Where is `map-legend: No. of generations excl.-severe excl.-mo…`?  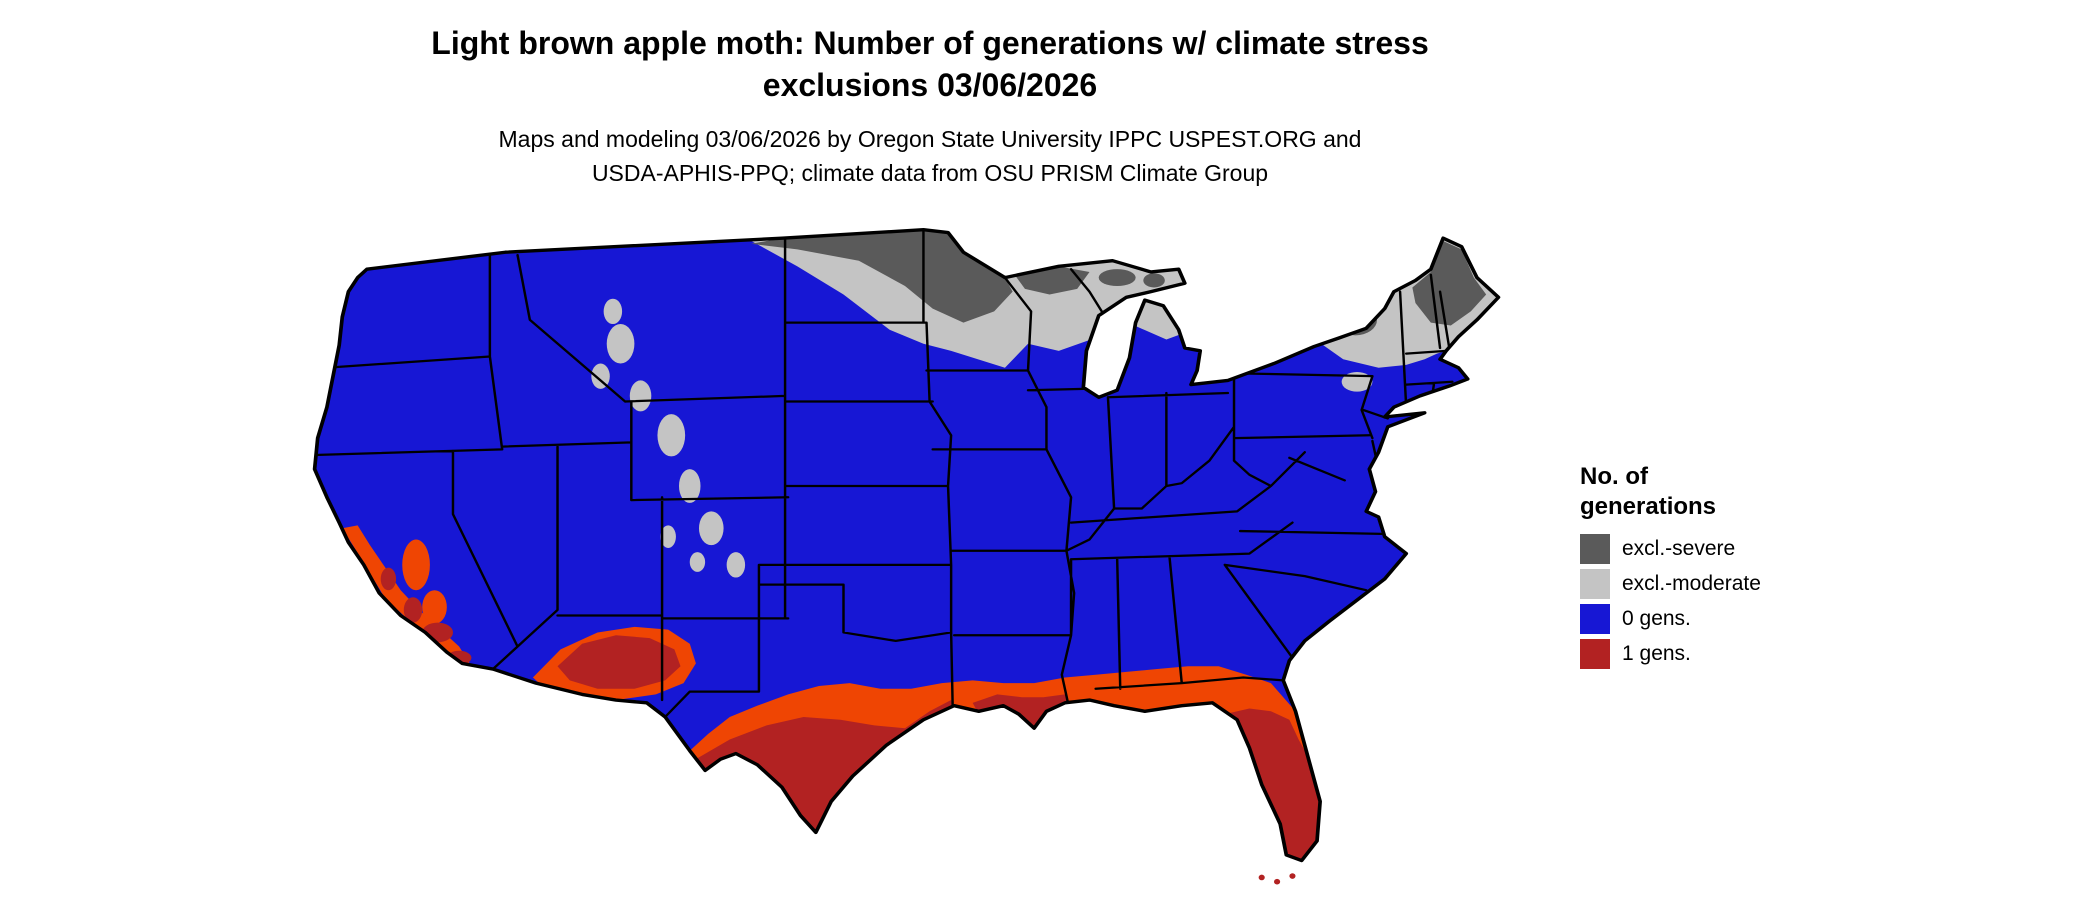 map-legend: No. of generations excl.-severe excl.-mo… is located at coordinates (1750, 568).